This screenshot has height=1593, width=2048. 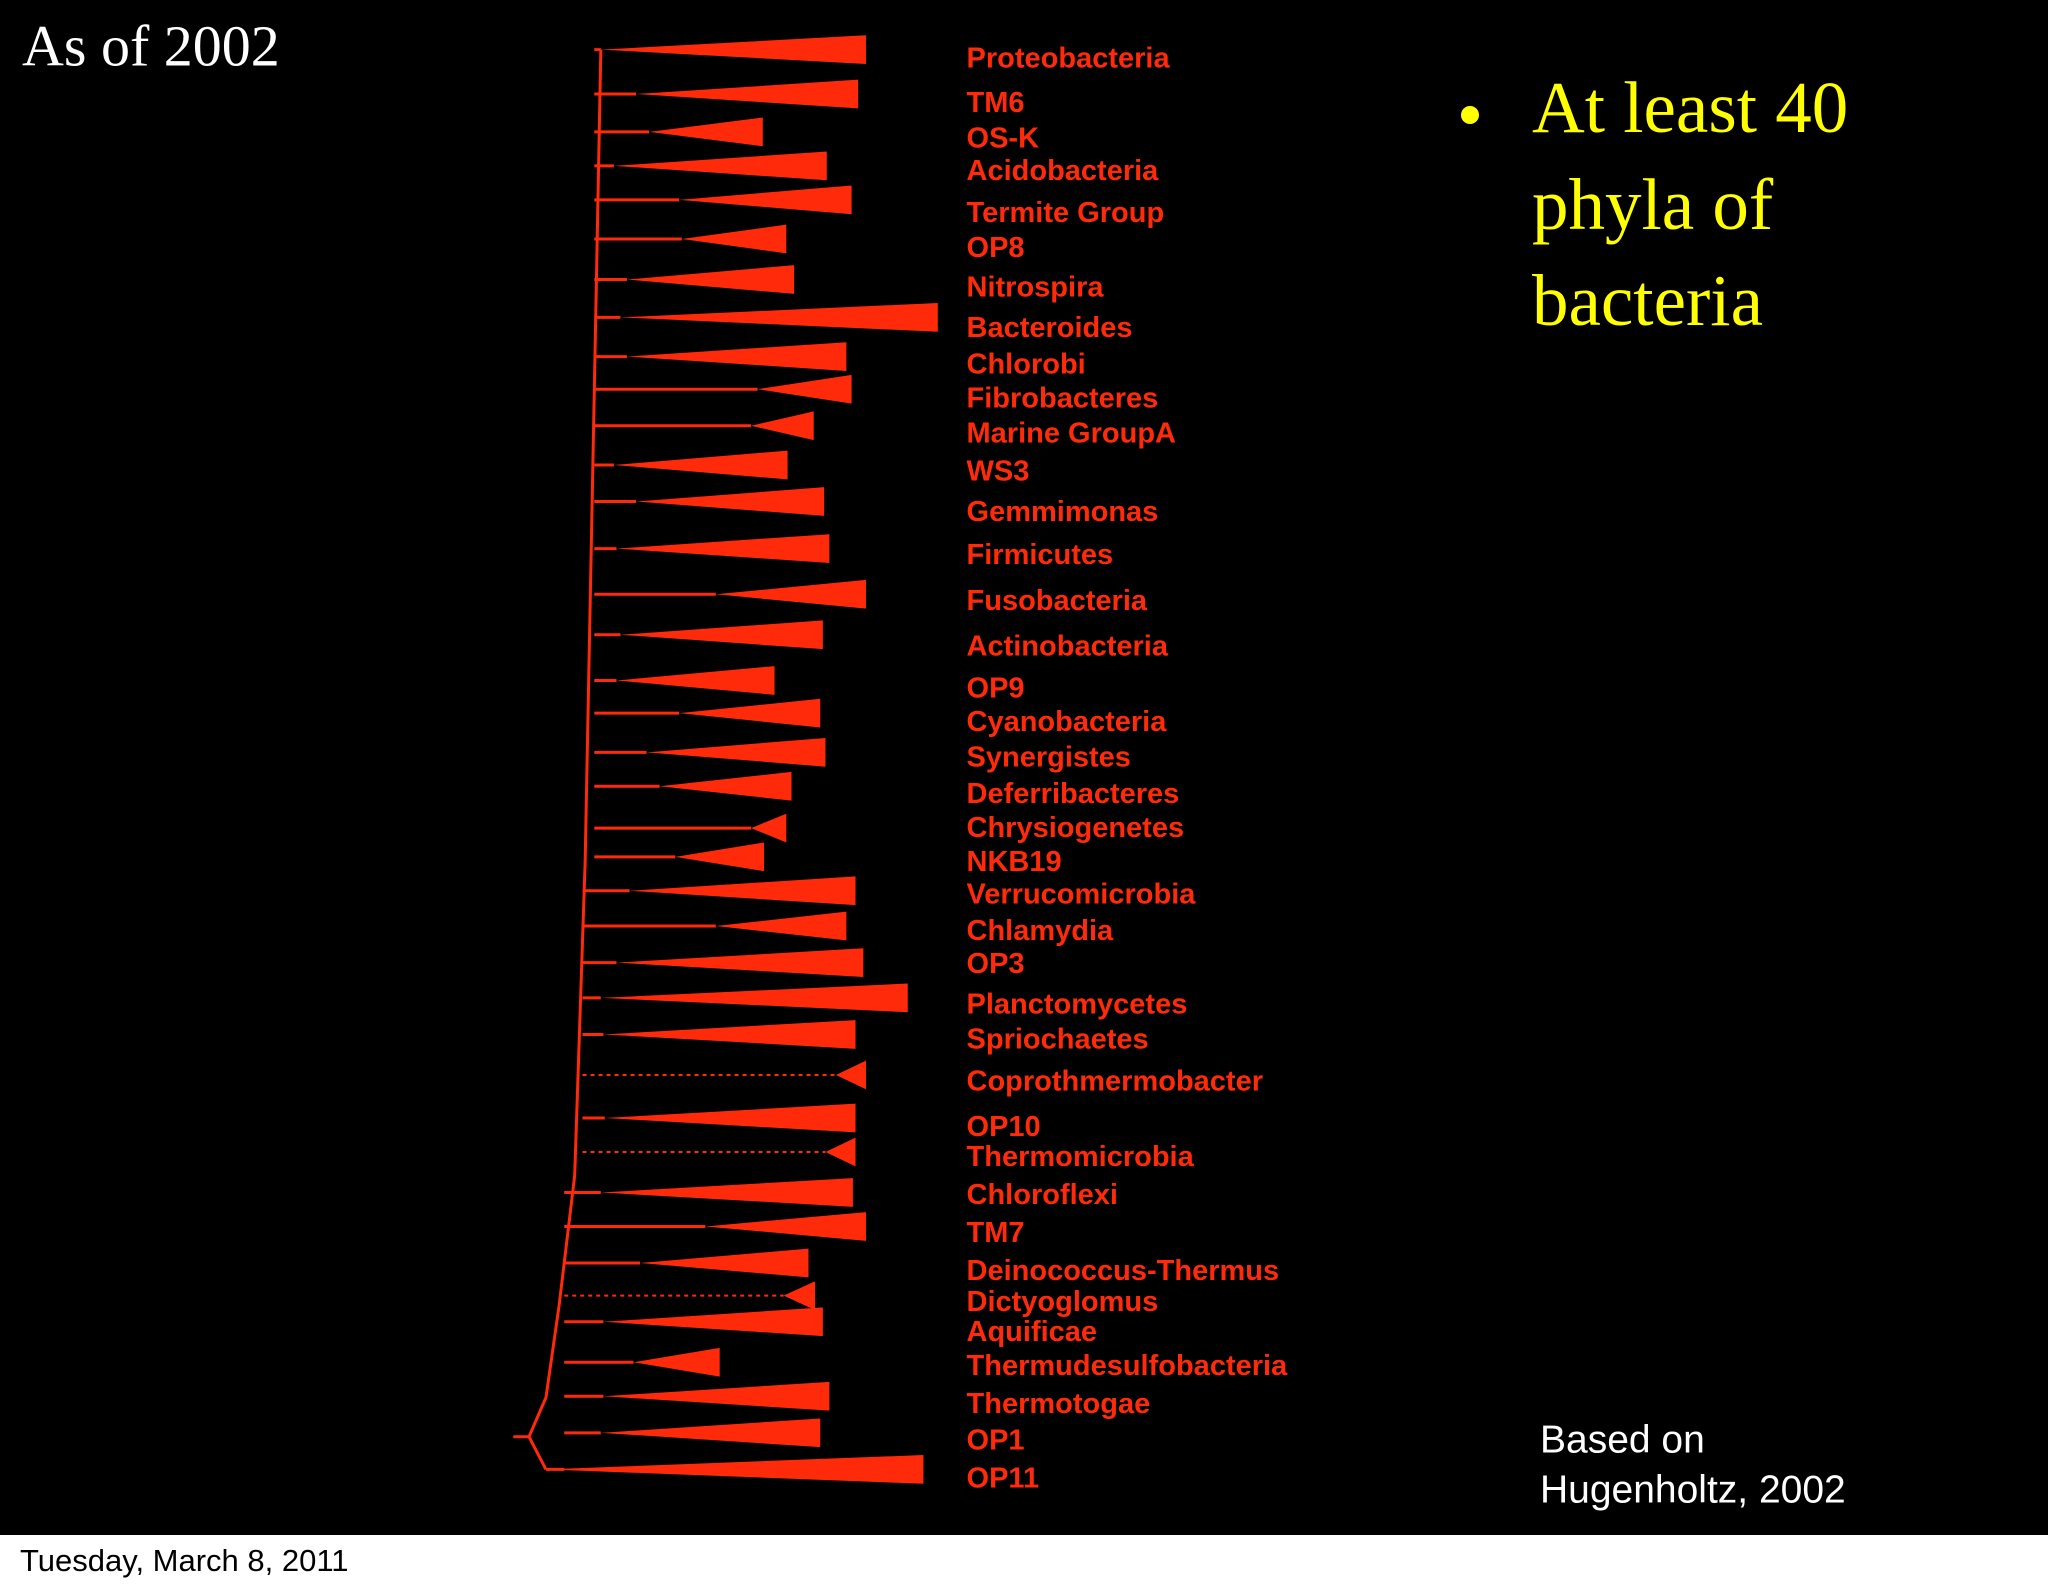 What do you see at coordinates (1077, 1004) in the screenshot?
I see `phylum-label: Planctomycetes` at bounding box center [1077, 1004].